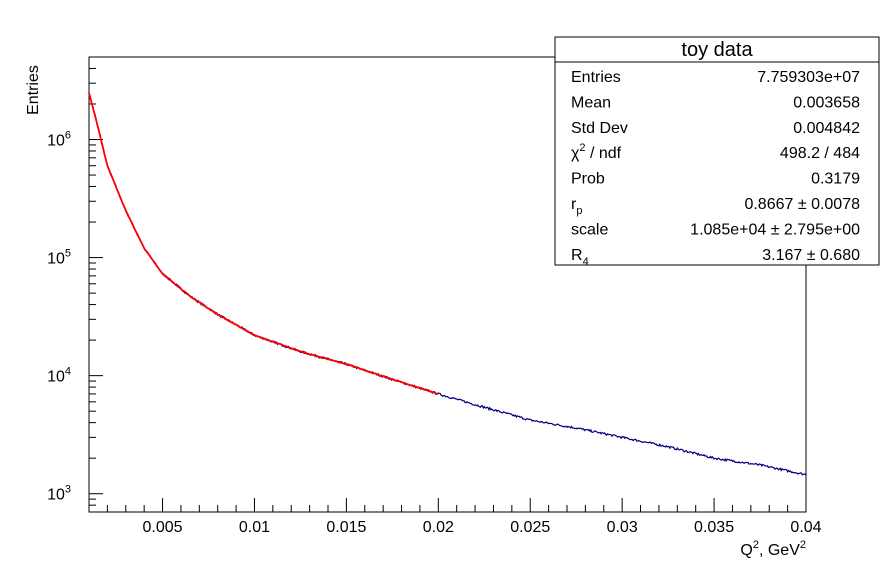  I want to click on stats-box-frame, so click(717, 151).